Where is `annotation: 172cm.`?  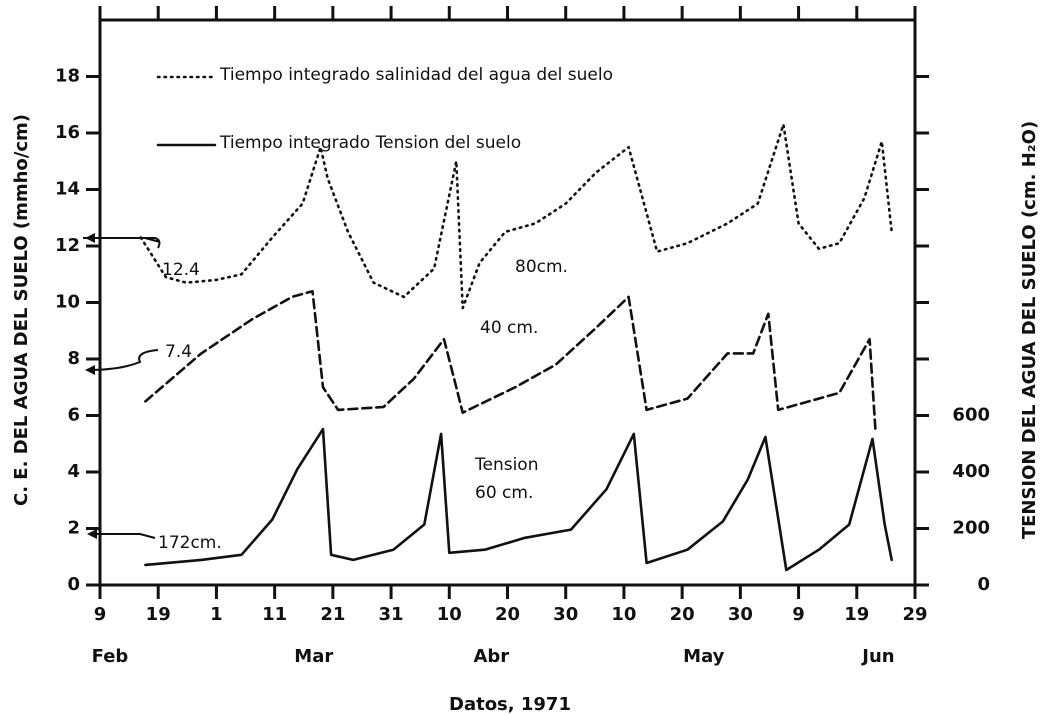
annotation: 172cm. is located at coordinates (190, 543).